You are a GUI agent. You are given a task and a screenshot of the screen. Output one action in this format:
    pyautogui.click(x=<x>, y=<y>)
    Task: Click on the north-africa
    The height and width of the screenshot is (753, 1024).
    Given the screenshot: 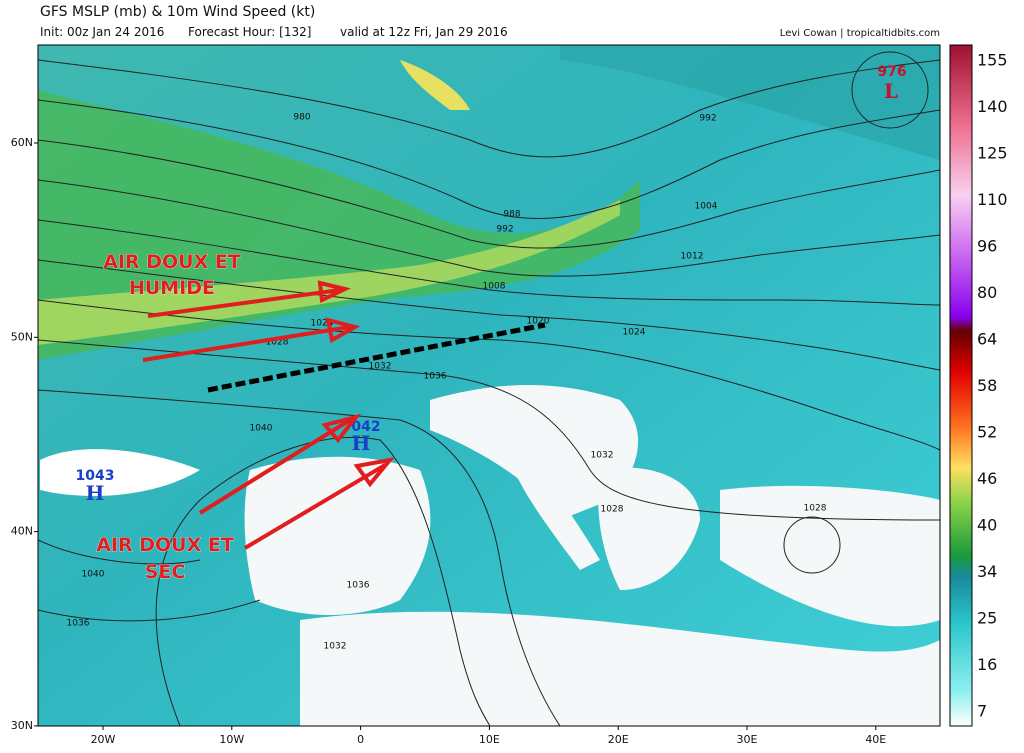 What is the action you would take?
    pyautogui.click(x=620, y=668)
    